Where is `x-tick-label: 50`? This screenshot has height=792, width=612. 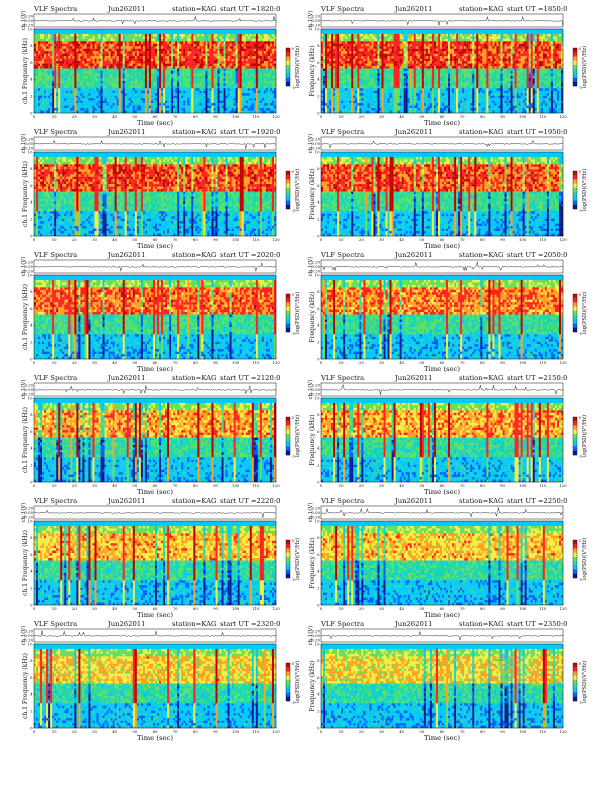
x-tick-label: 50 is located at coordinates (421, 485).